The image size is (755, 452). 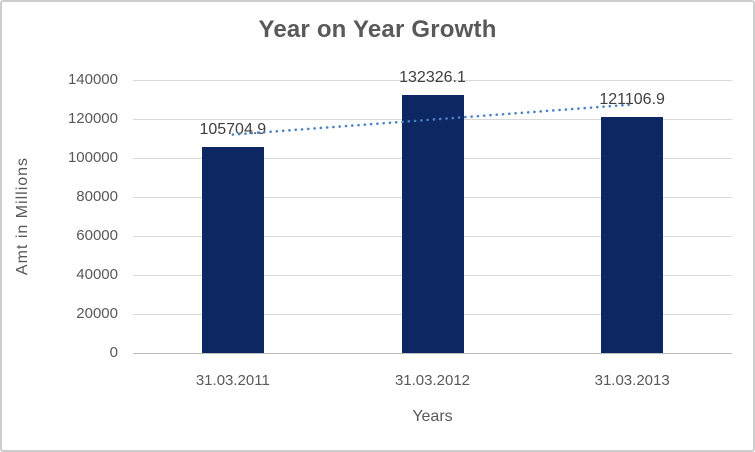 I want to click on x-axis-title: Years, so click(x=432, y=416).